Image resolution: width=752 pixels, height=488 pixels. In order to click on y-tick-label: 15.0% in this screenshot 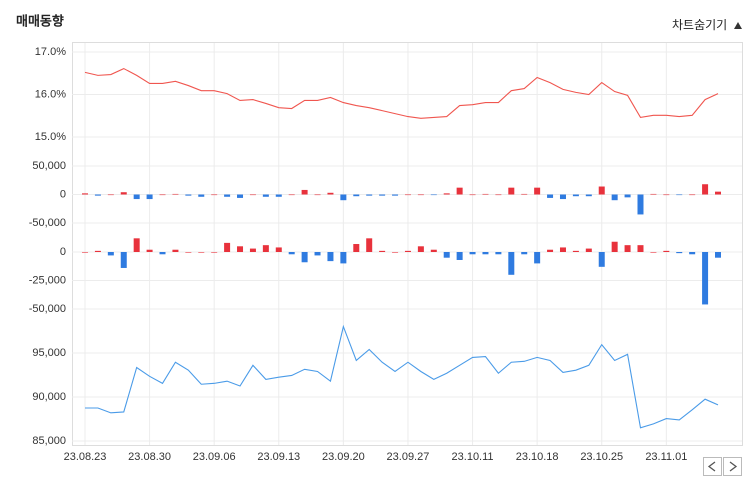, I will do `click(50, 137)`.